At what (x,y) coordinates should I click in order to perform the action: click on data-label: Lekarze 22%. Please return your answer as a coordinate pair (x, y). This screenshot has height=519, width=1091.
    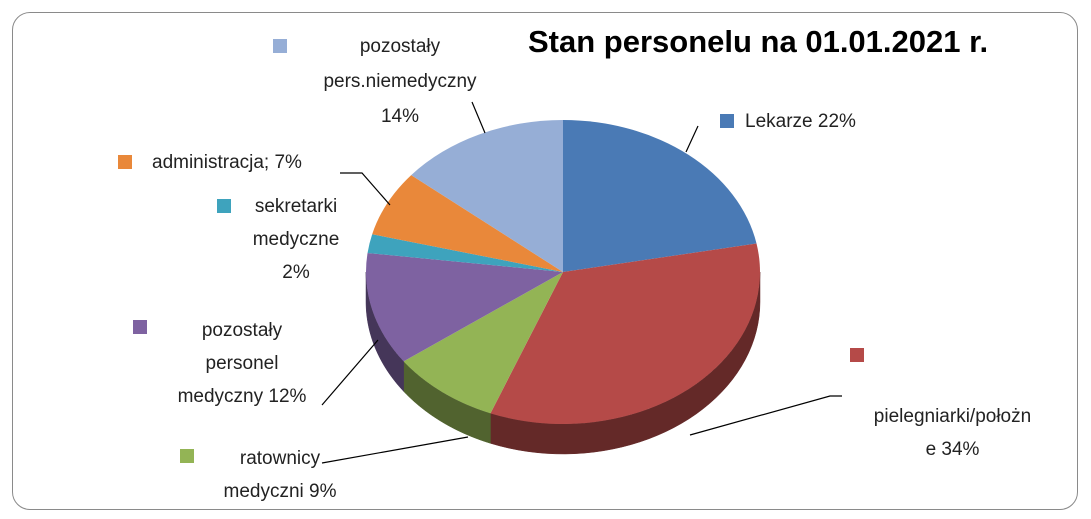
    Looking at the image, I should click on (800, 121).